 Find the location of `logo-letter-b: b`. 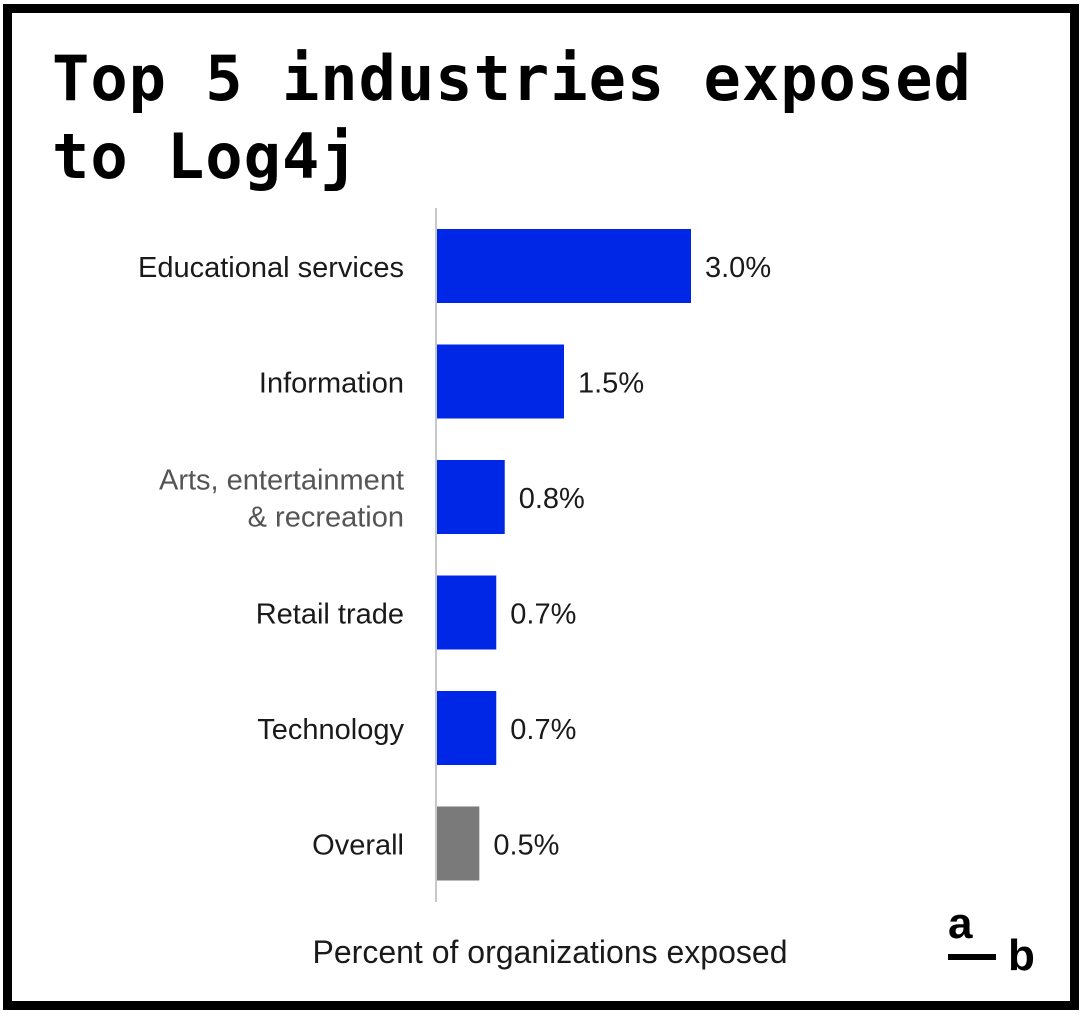

logo-letter-b: b is located at coordinates (1021, 955).